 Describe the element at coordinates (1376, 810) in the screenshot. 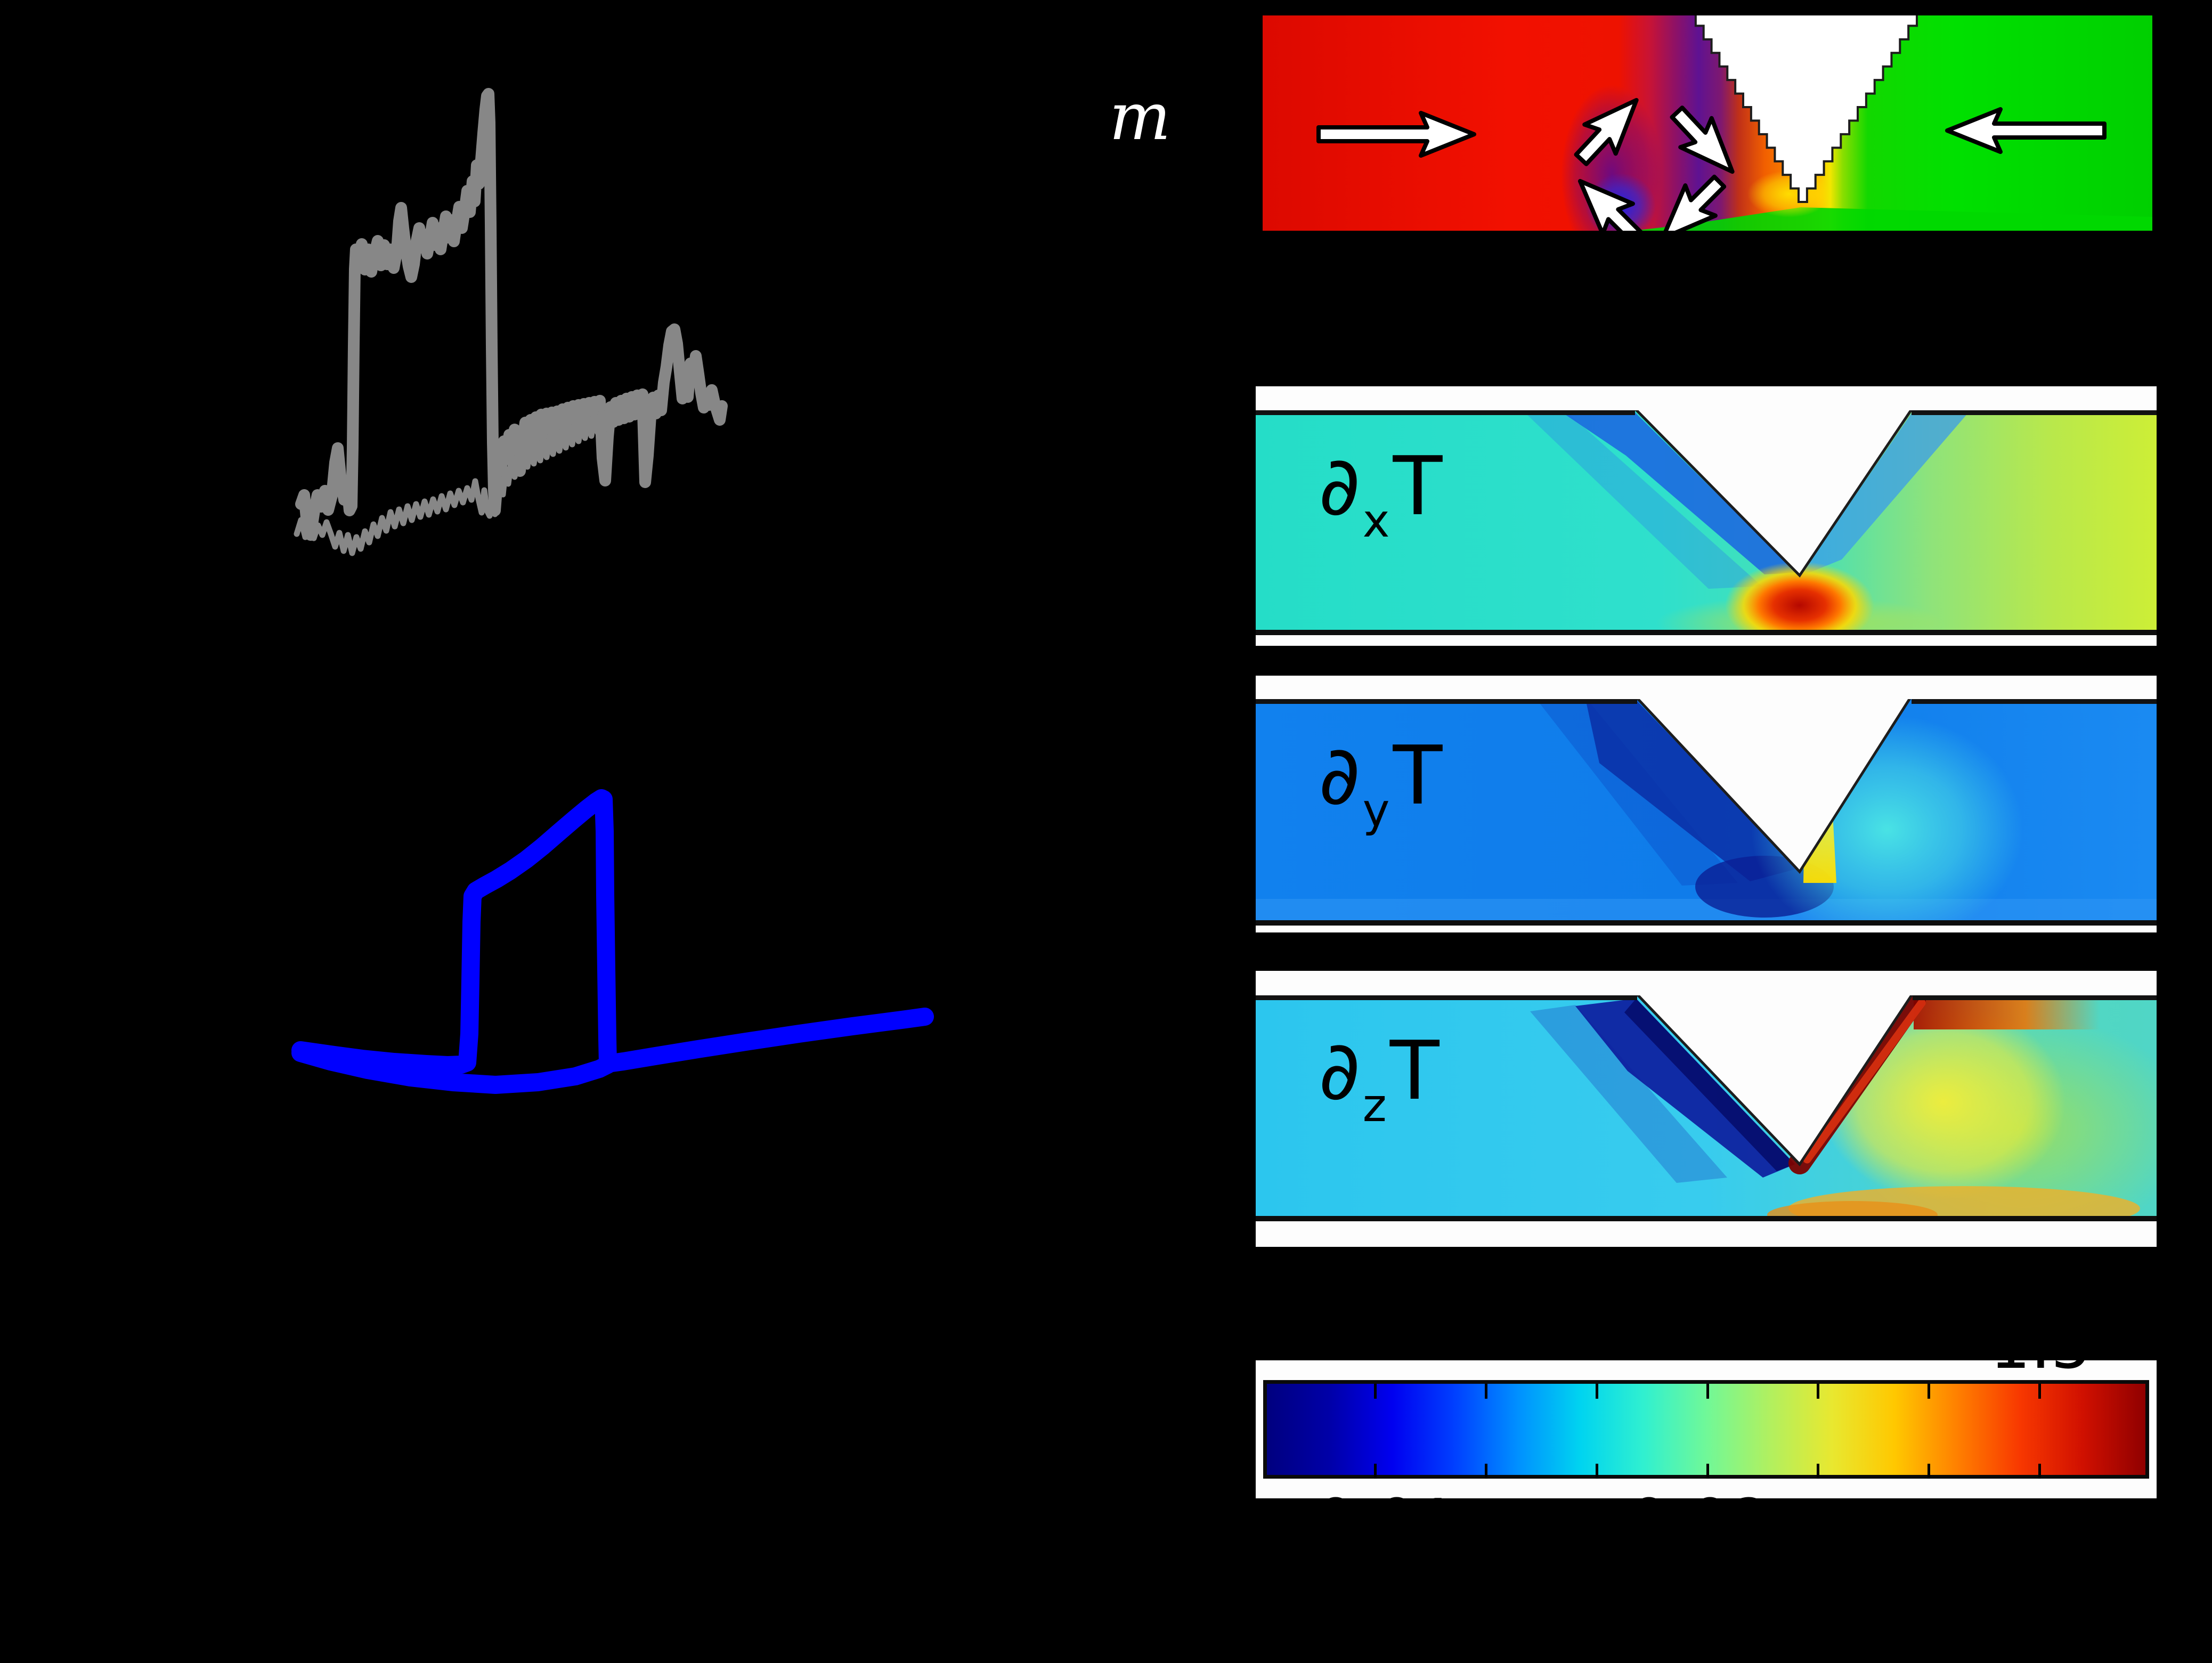

I see `dyT-subscript: y` at that location.